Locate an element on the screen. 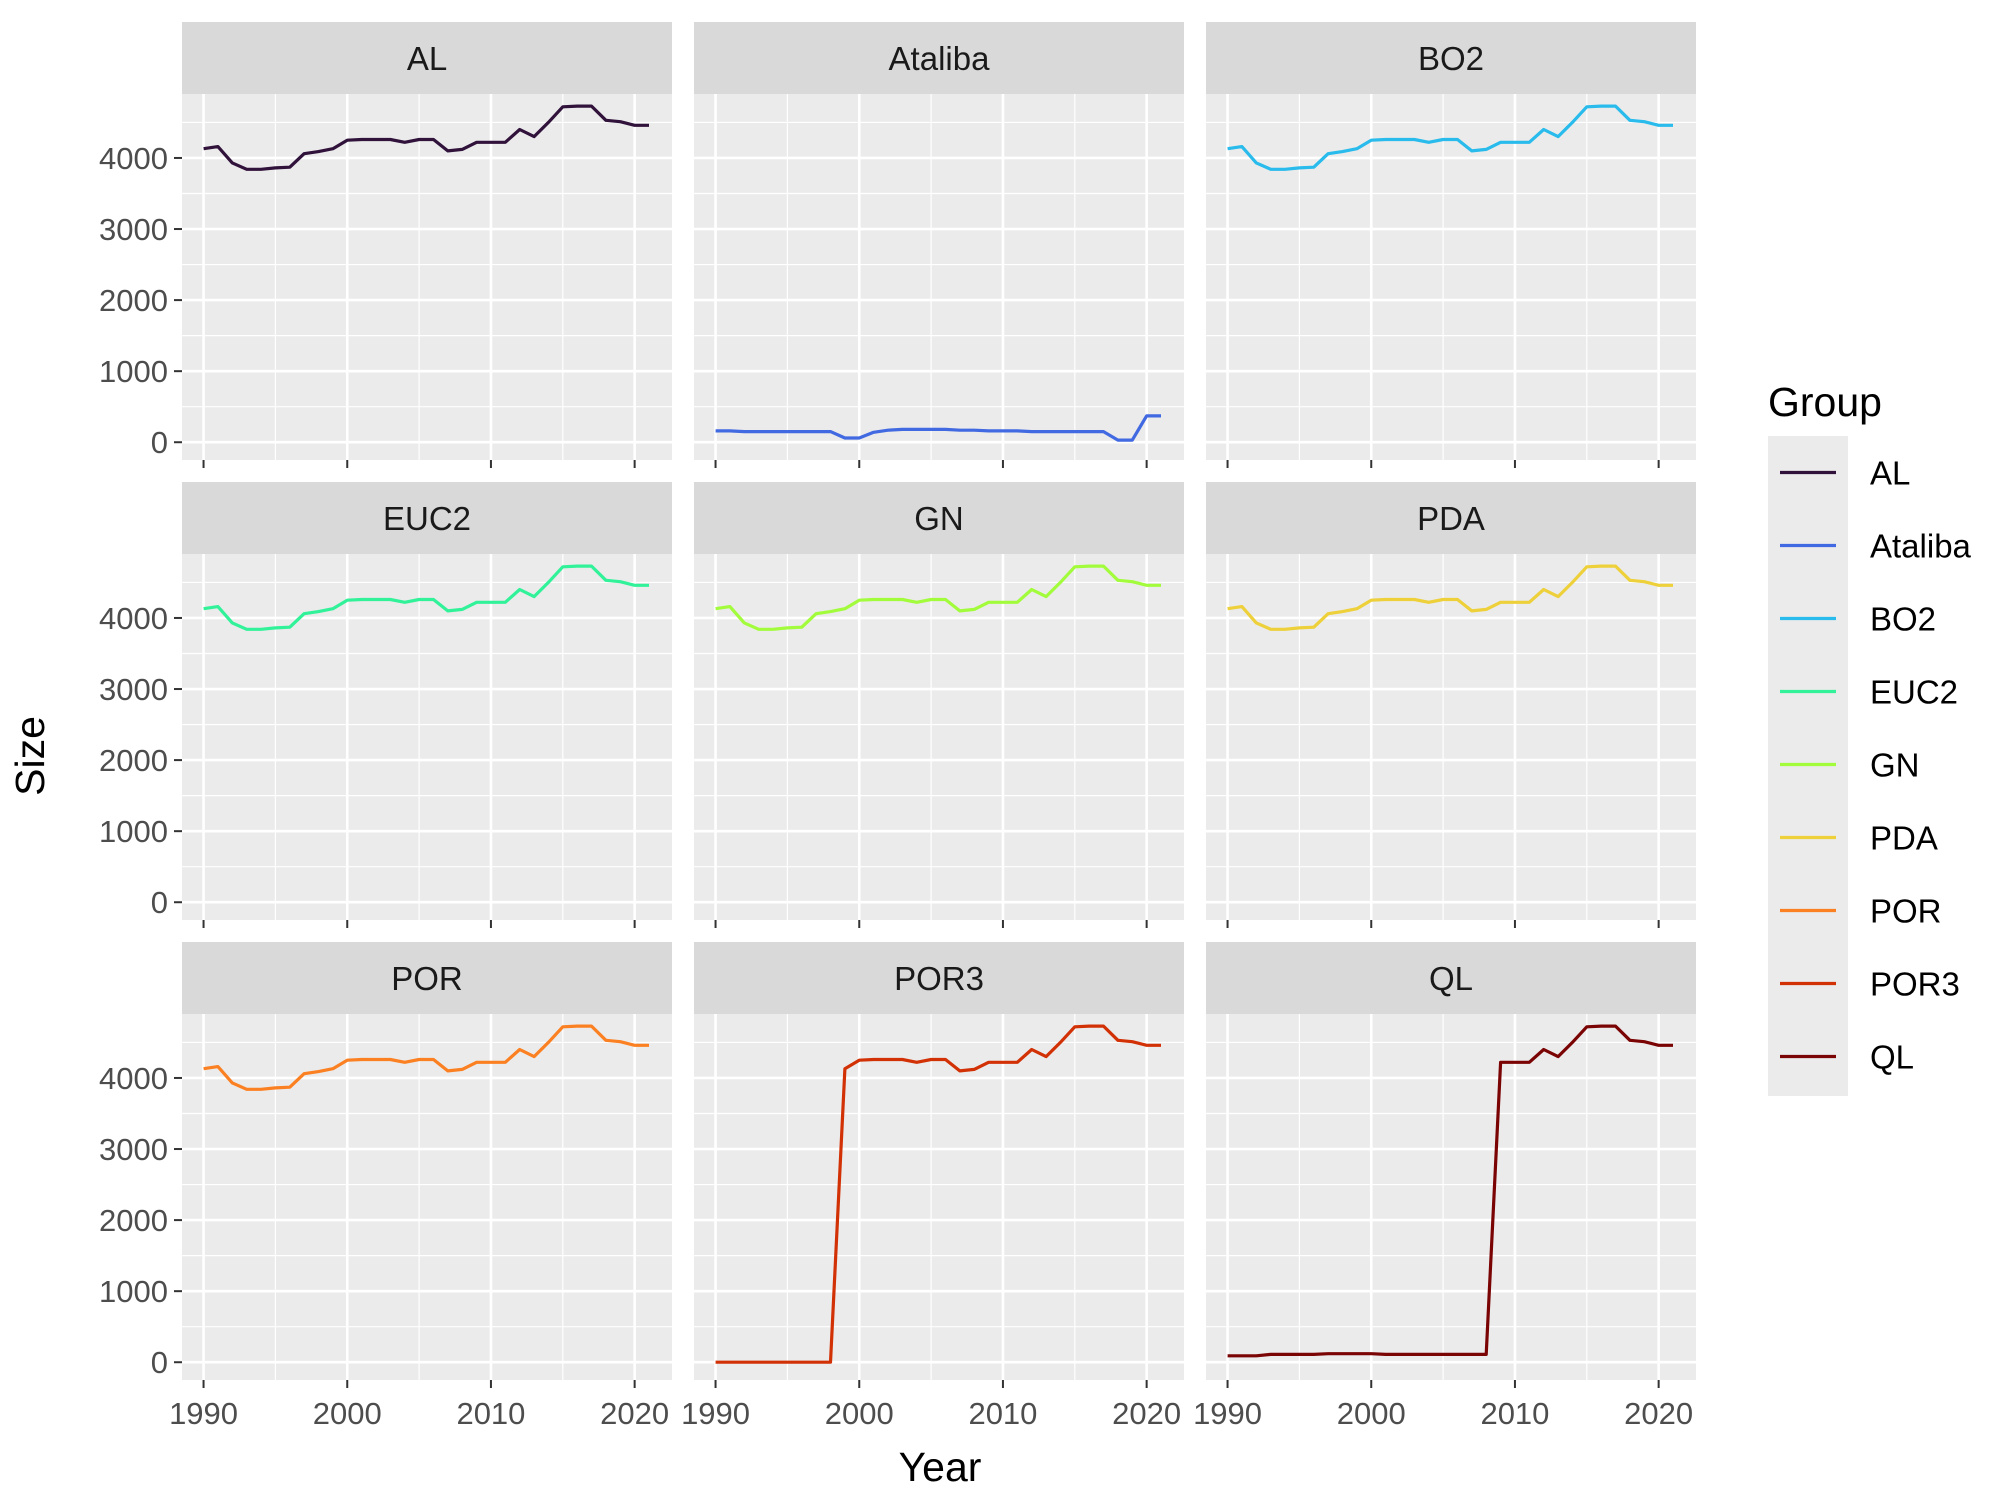 The width and height of the screenshot is (2000, 1500). y-axis-title: Size is located at coordinates (30, 756).